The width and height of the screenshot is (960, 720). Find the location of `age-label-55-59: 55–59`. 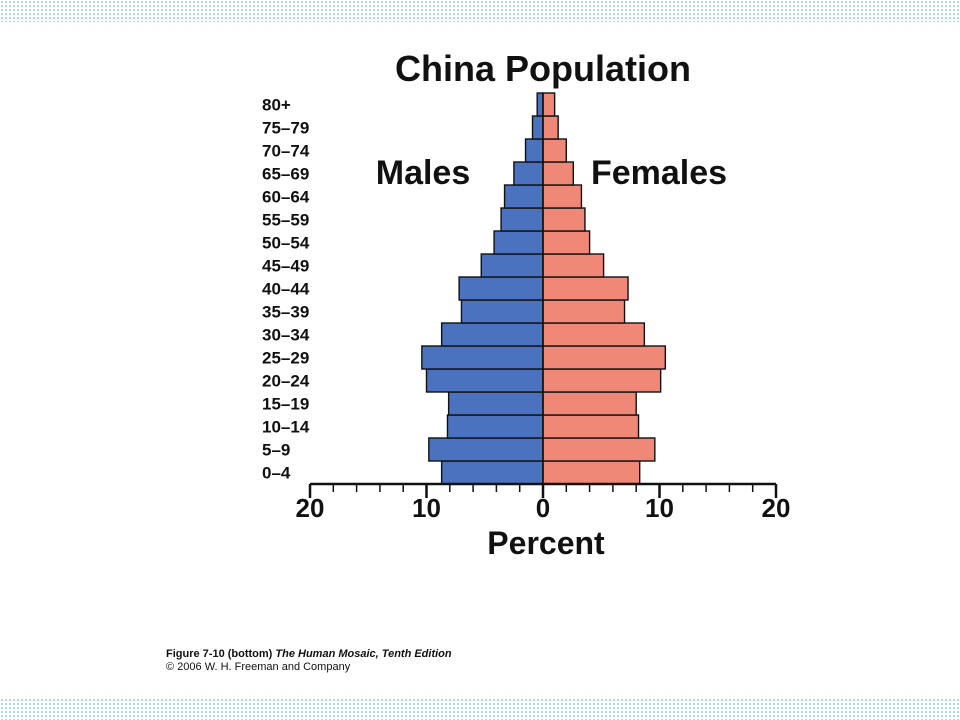

age-label-55-59: 55–59 is located at coordinates (285, 220).